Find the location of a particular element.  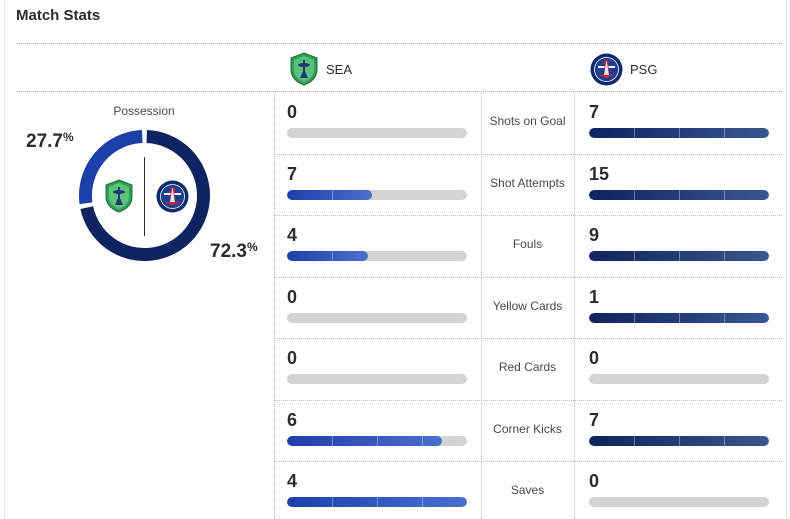

away-stat-value: 1 is located at coordinates (594, 297).